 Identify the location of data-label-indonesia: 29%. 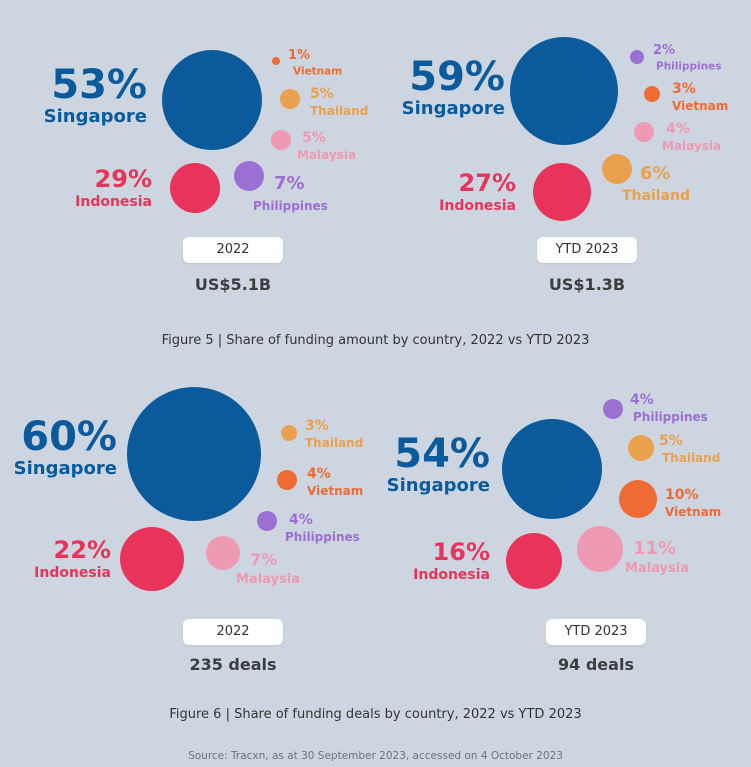
(123, 179).